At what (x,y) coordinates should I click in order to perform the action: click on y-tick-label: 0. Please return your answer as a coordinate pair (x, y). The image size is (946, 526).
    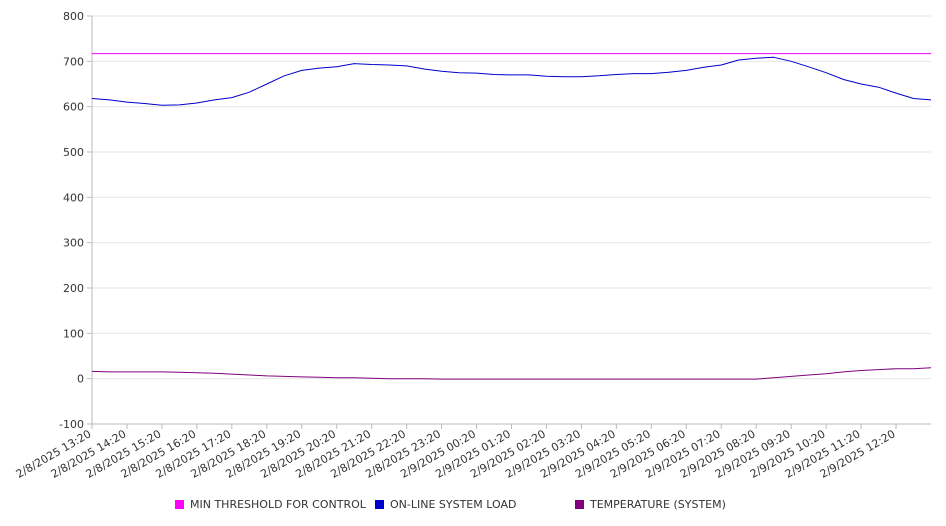
    Looking at the image, I should click on (80, 379).